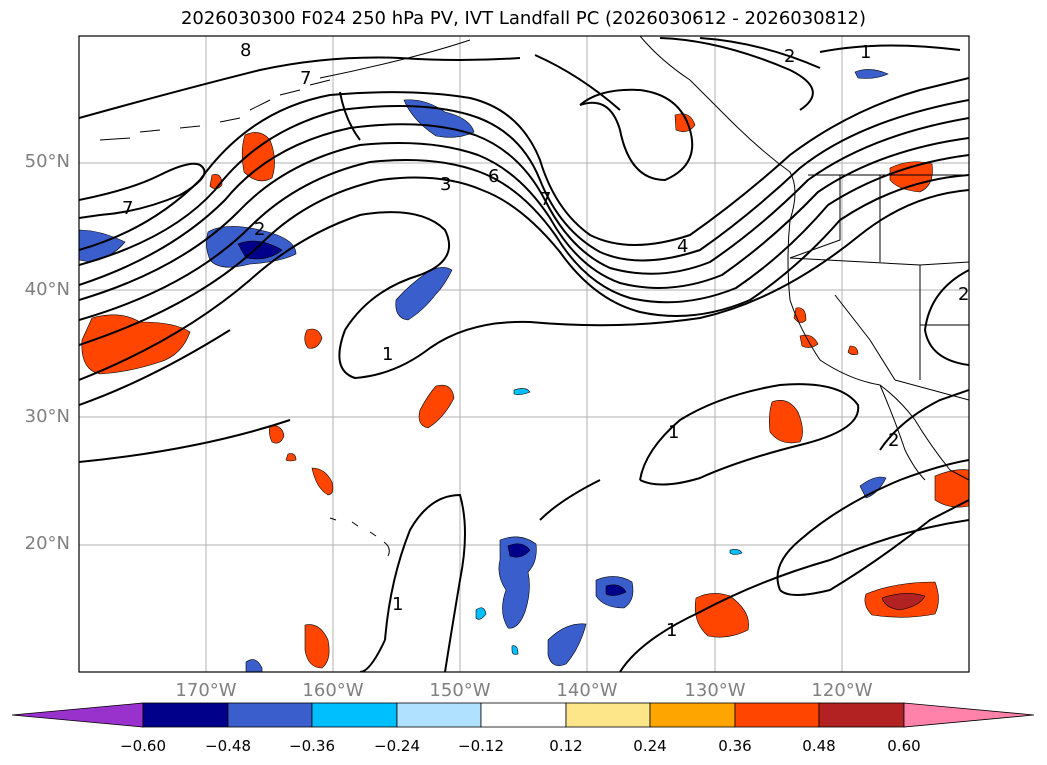 The height and width of the screenshot is (765, 1047). I want to click on alaska-coast, so click(395, 59).